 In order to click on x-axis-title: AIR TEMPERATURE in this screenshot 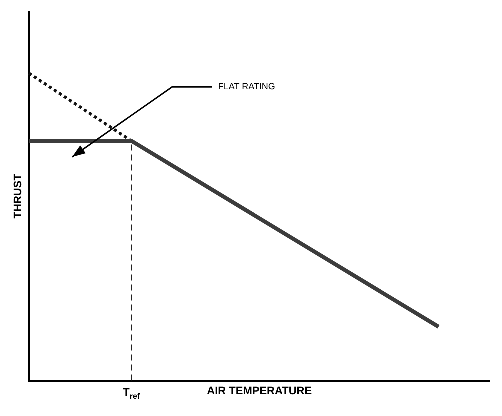, I will do `click(259, 391)`.